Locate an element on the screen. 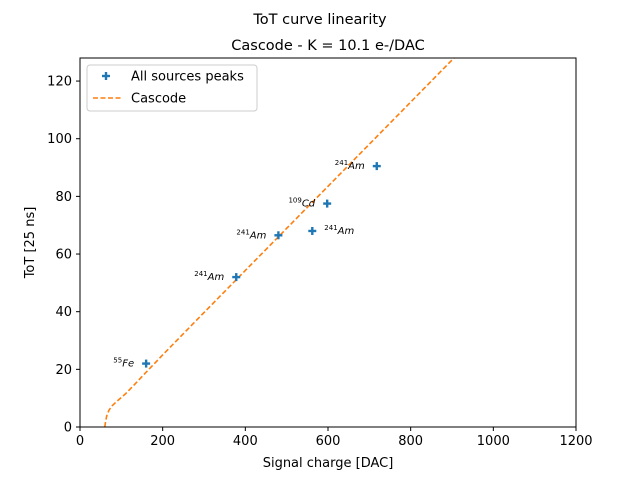  y-tick-label: 0 is located at coordinates (68, 428).